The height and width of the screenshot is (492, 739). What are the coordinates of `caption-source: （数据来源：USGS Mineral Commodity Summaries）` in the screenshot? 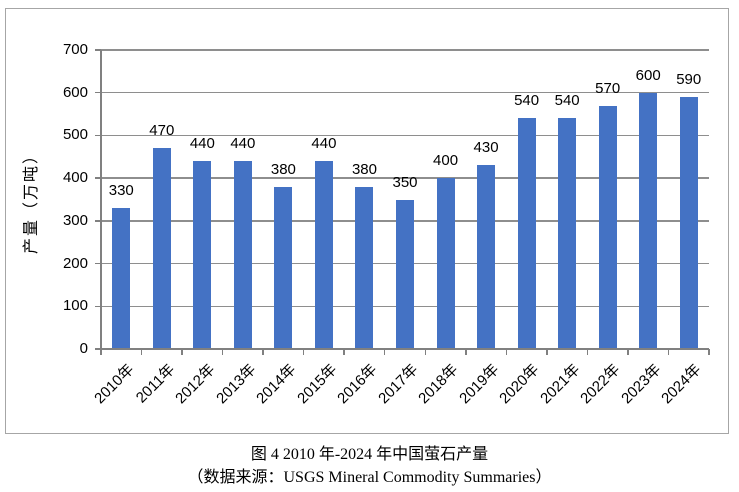 It's located at (369, 477).